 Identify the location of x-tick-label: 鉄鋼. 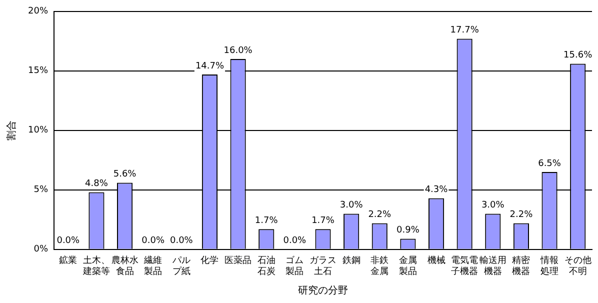
(351, 260).